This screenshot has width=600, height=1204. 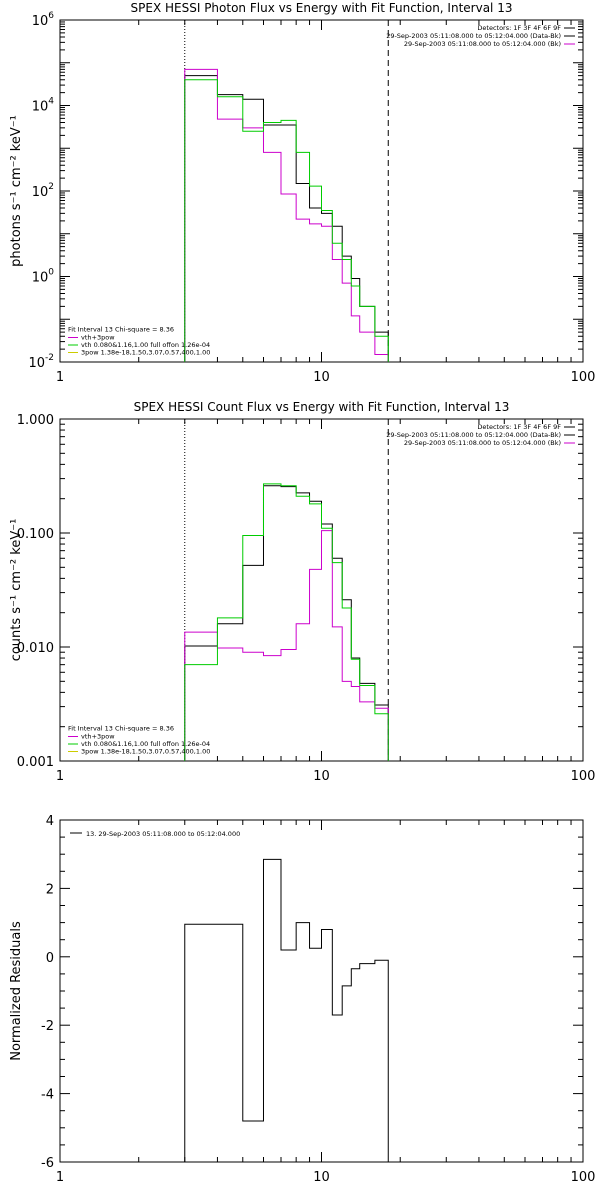 I want to click on y-tick-label: 0.010, so click(x=35, y=648).